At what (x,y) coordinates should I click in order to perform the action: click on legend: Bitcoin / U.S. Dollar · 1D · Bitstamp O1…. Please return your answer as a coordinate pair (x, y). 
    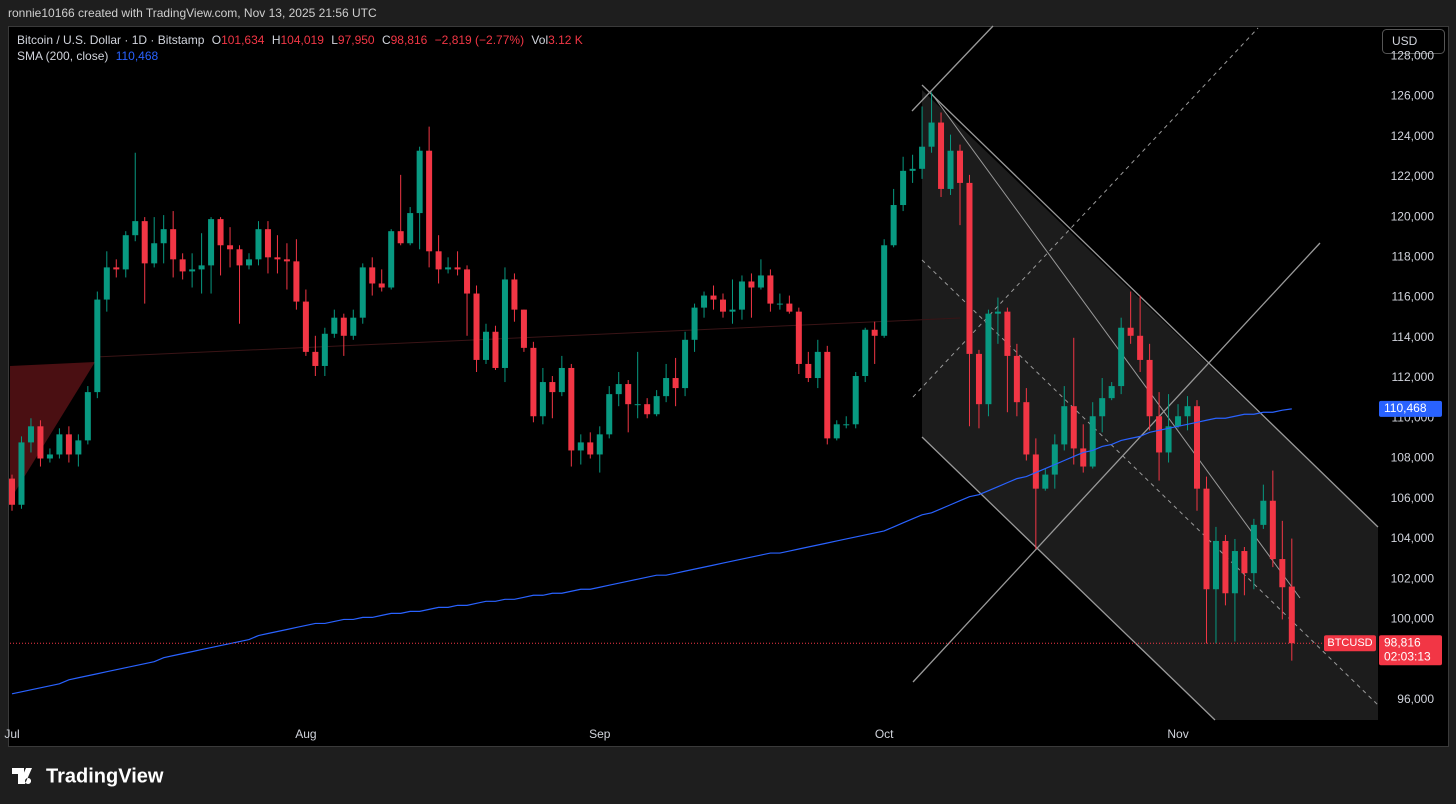
    Looking at the image, I should click on (300, 40).